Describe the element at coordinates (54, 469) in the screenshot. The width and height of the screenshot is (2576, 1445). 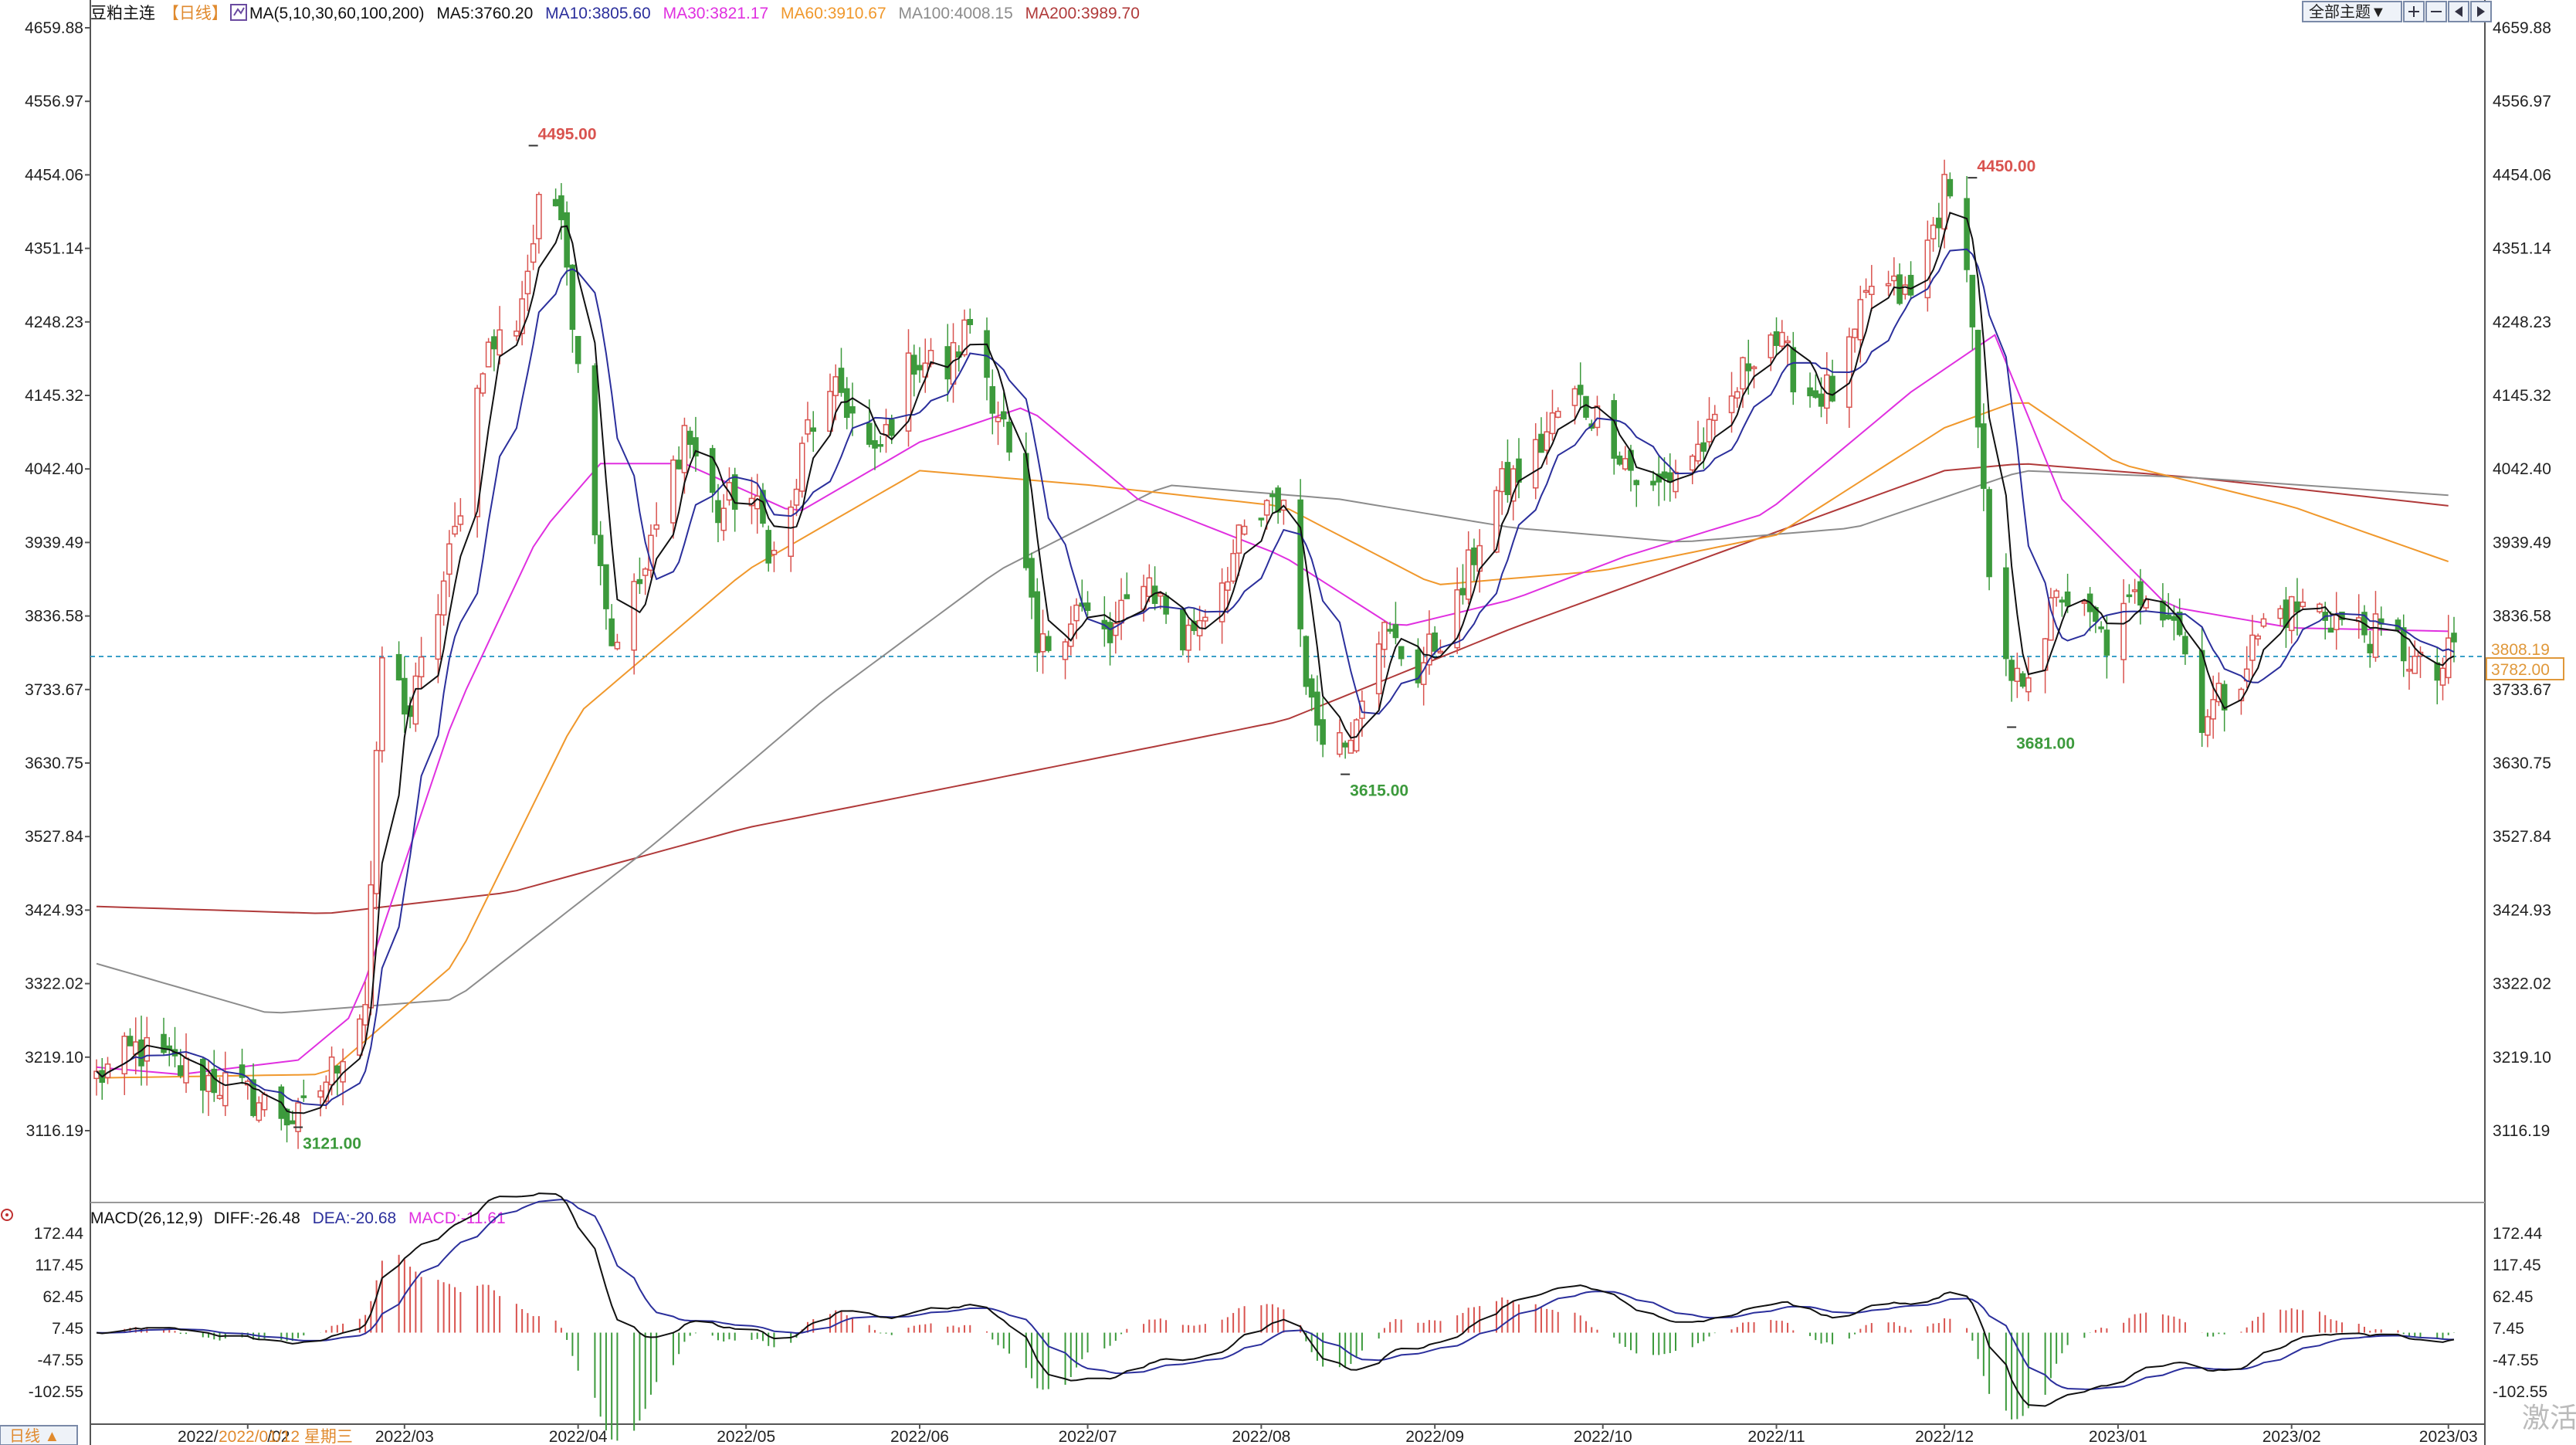
I see `price-tick-left: 4042.40` at that location.